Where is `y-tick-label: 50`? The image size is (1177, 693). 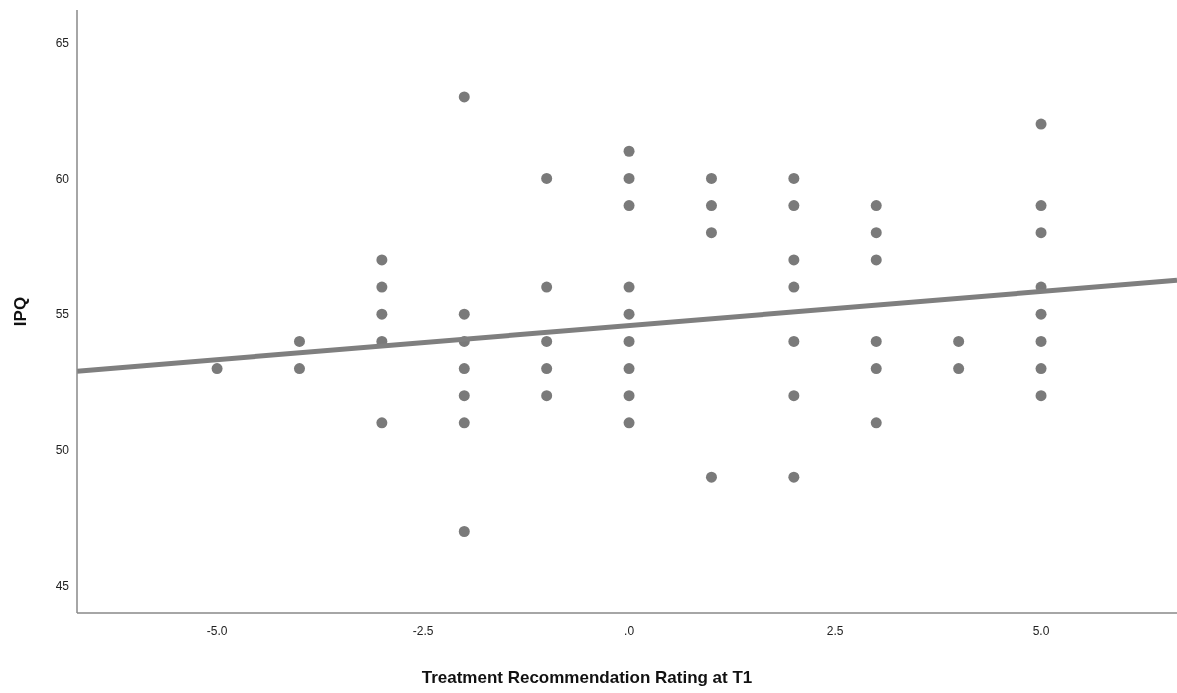 y-tick-label: 50 is located at coordinates (62, 450).